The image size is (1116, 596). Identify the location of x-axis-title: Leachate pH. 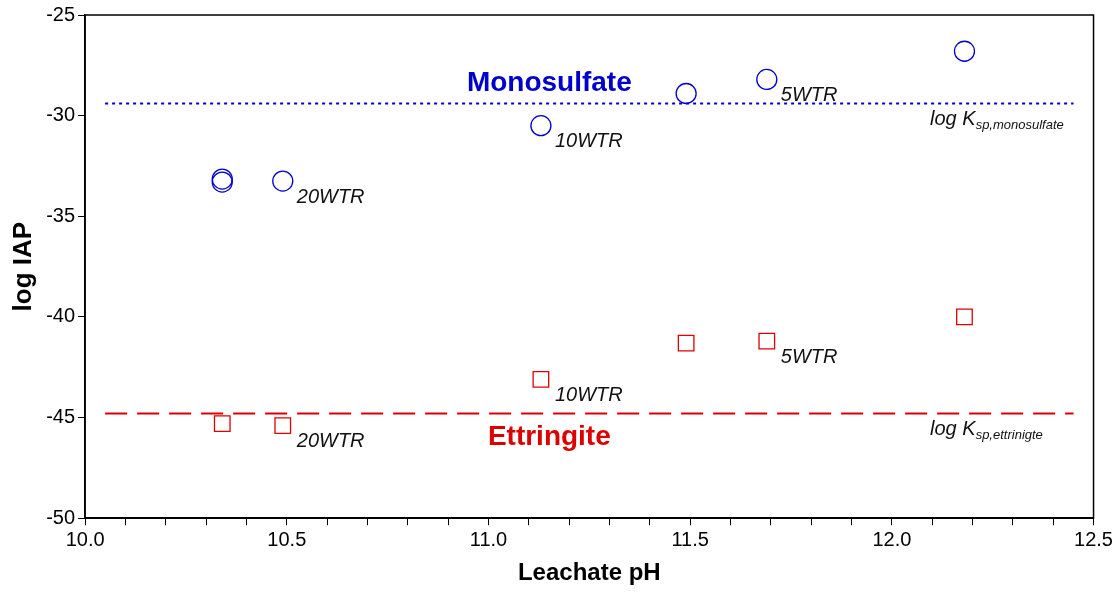
(589, 572).